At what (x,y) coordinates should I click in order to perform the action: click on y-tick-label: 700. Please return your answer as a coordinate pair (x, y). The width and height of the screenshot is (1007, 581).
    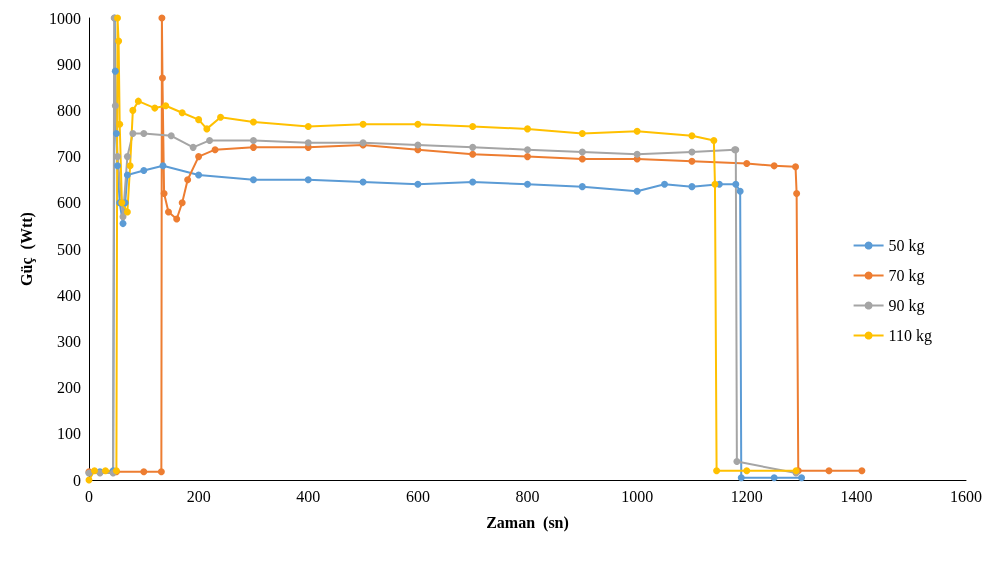
    Looking at the image, I should click on (69, 157).